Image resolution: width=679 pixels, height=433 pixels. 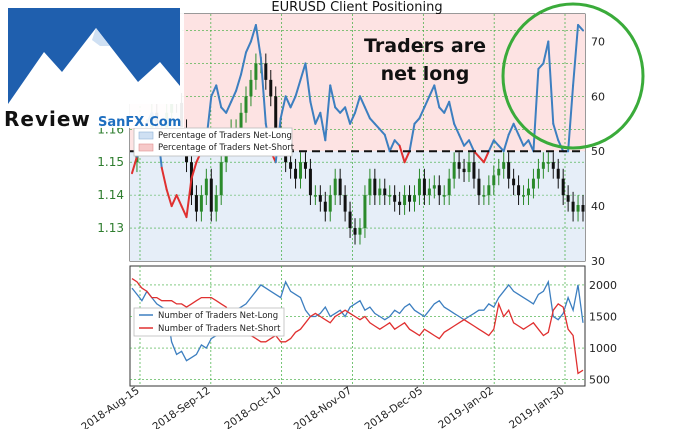 What do you see at coordinates (218, 316) in the screenshot?
I see `legend-label-count-long: Number of Traders Net-Long` at bounding box center [218, 316].